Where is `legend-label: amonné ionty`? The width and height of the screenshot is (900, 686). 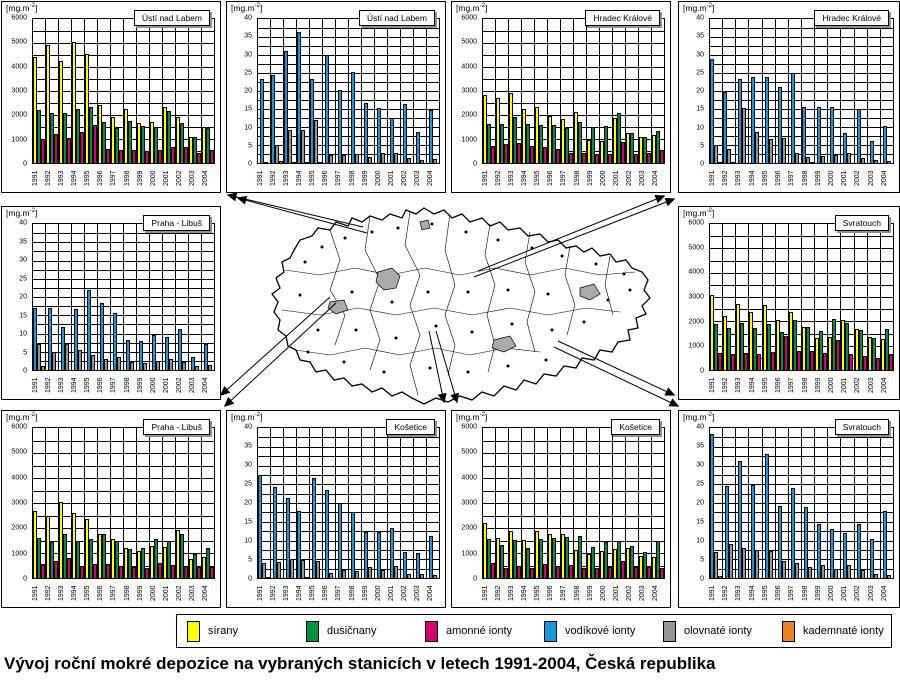 legend-label: amonné ionty is located at coordinates (479, 631).